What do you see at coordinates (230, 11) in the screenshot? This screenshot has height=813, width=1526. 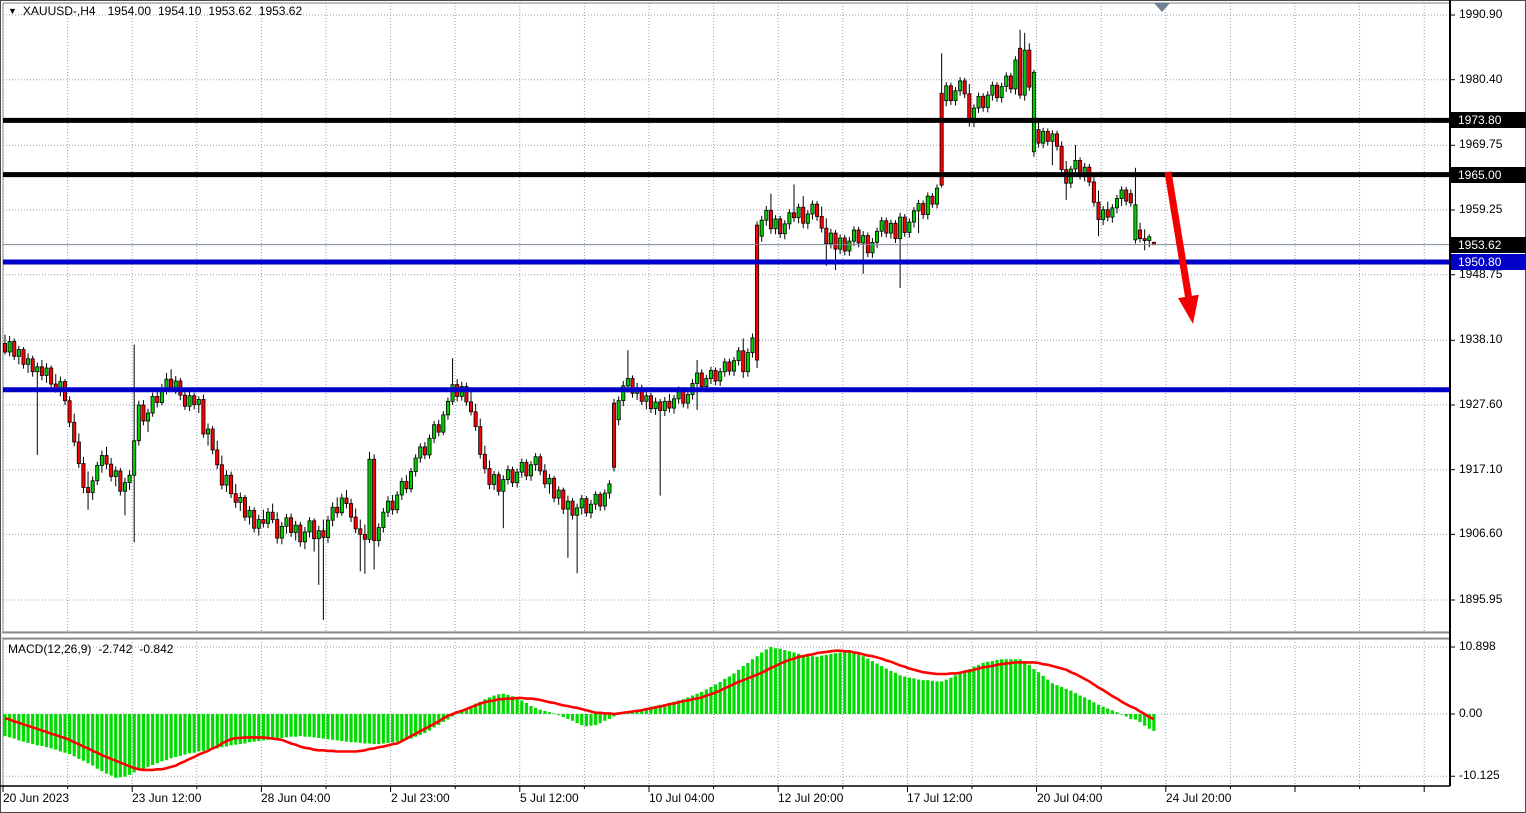 I see `ohlc-low-value: 1953.62` at bounding box center [230, 11].